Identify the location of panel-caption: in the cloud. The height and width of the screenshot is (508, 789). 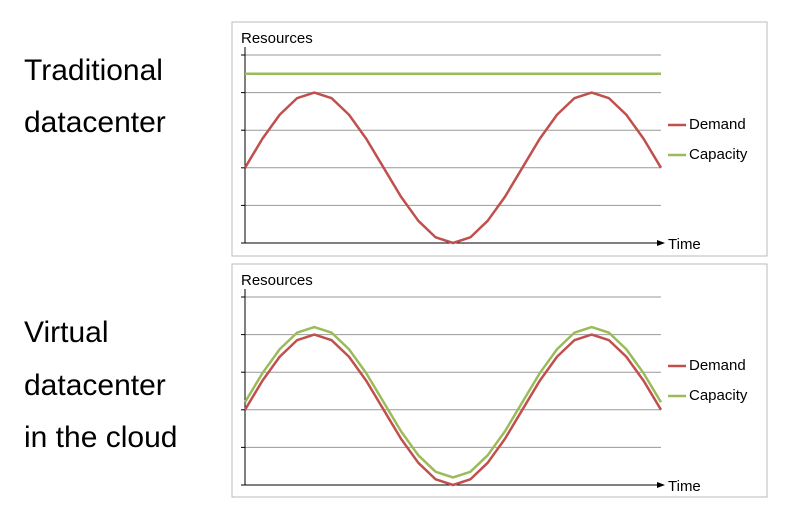
(100, 437).